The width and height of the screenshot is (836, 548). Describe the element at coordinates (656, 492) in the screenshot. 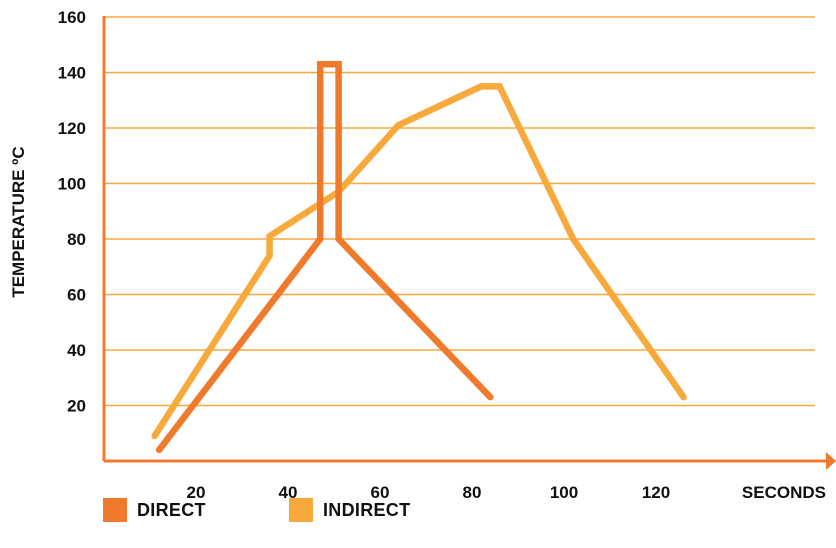

I see `x-tick-label: 120` at that location.